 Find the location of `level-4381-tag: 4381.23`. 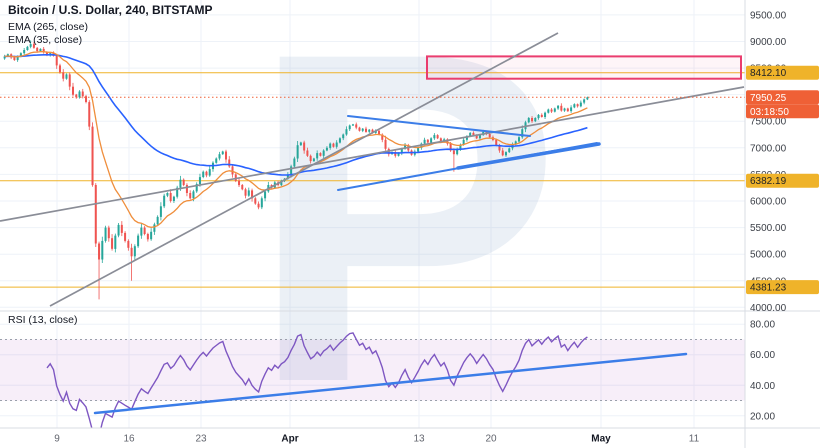

level-4381-tag: 4381.23 is located at coordinates (782, 287).